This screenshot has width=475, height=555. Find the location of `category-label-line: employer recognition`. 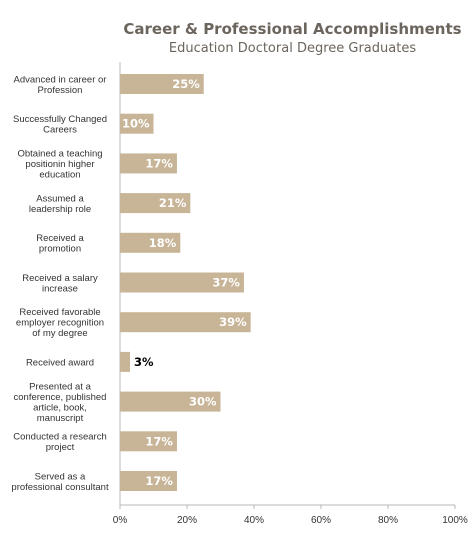

category-label-line: employer recognition is located at coordinates (60, 323).